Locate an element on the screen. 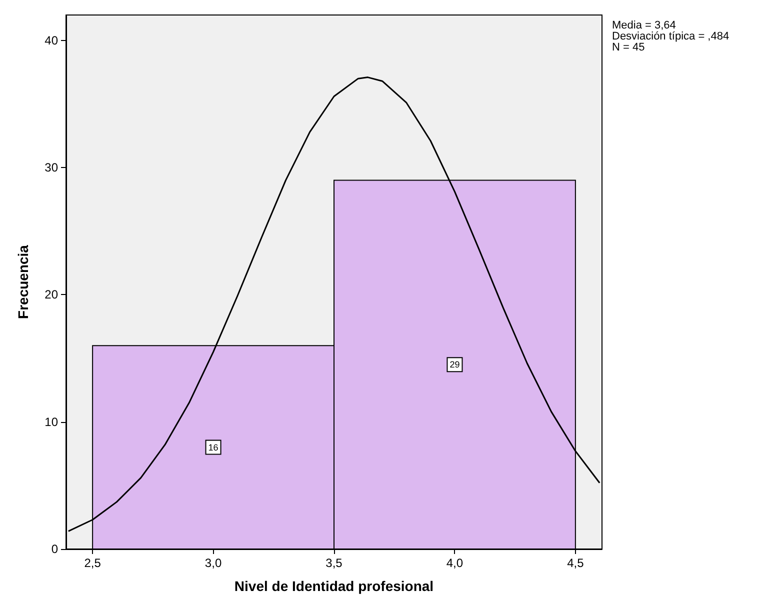 The width and height of the screenshot is (760, 608). y-tick-label: 10 is located at coordinates (51, 421).